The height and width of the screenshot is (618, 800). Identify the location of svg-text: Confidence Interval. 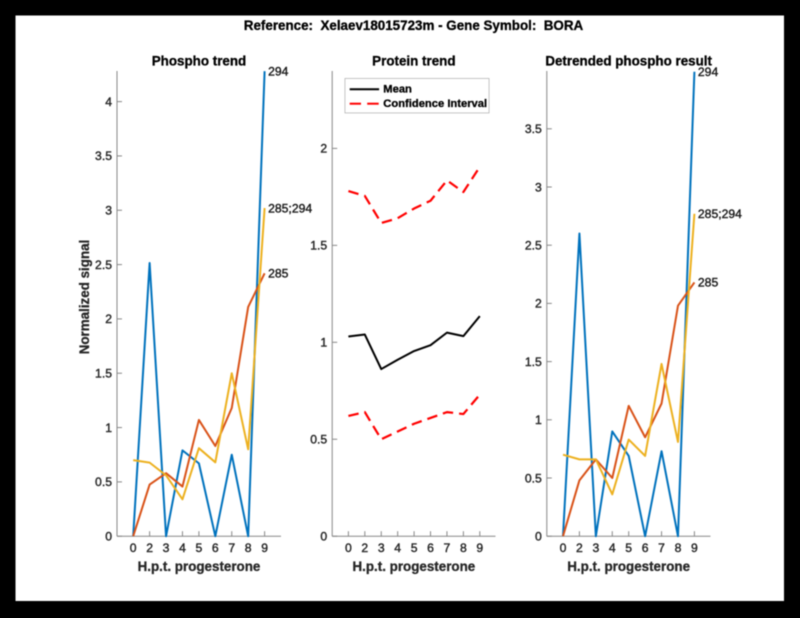
(435, 104).